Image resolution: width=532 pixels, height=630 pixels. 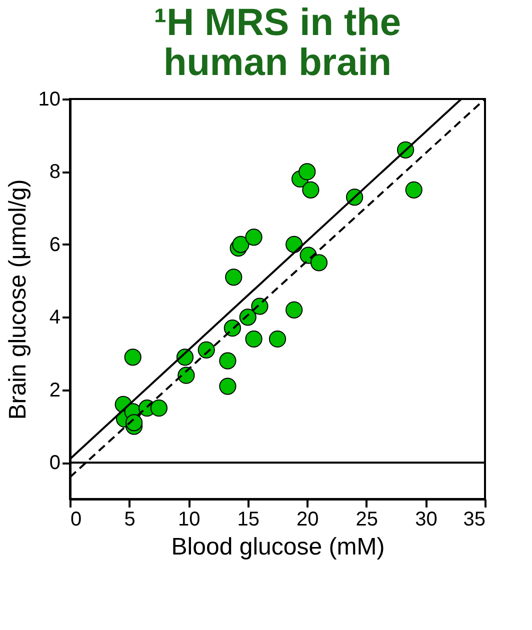 What do you see at coordinates (474, 519) in the screenshot?
I see `x-tick-label: 35` at bounding box center [474, 519].